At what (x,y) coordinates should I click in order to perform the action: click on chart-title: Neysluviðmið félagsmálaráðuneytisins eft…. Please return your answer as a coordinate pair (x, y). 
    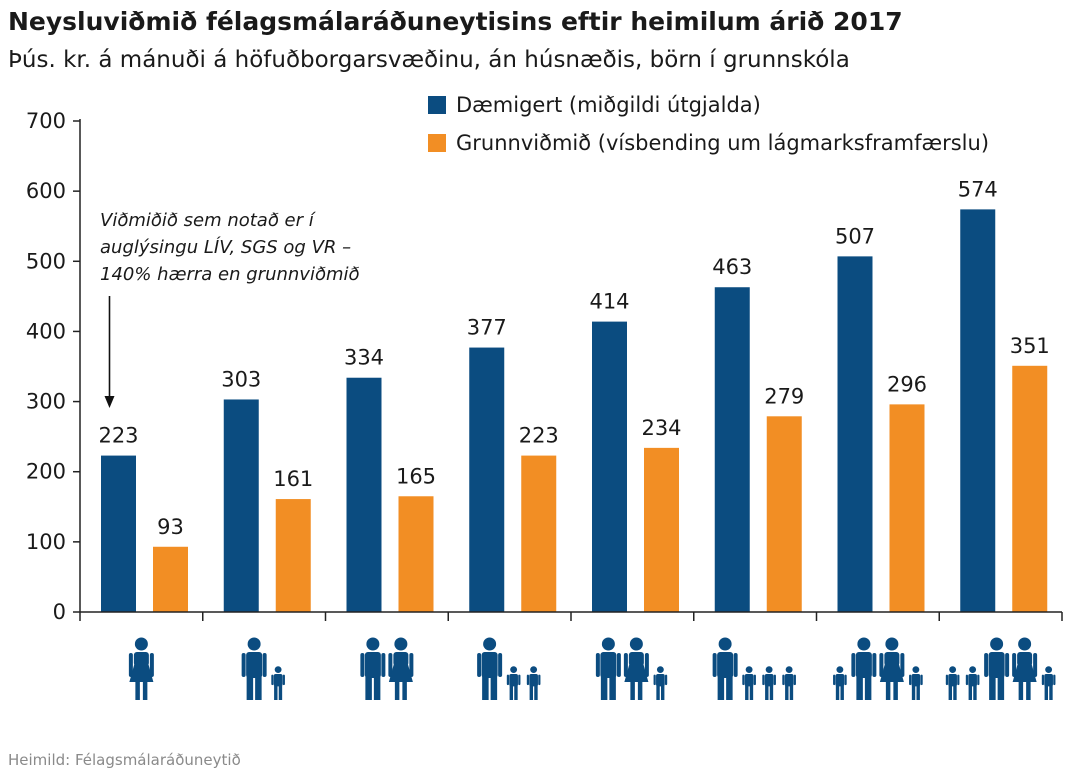
    Looking at the image, I should click on (455, 21).